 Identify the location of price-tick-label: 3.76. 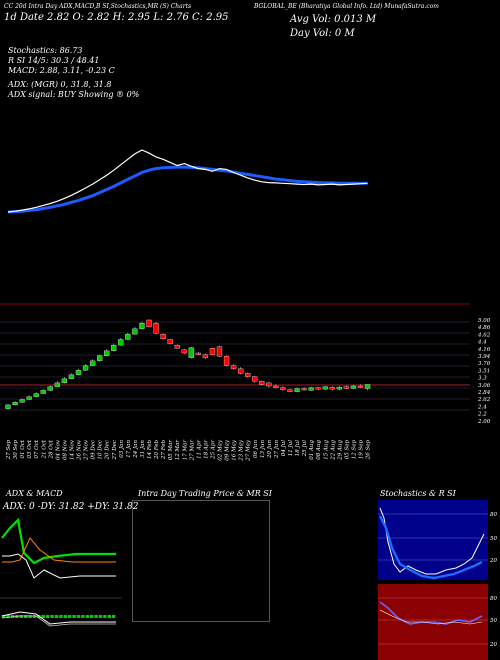
(484, 364).